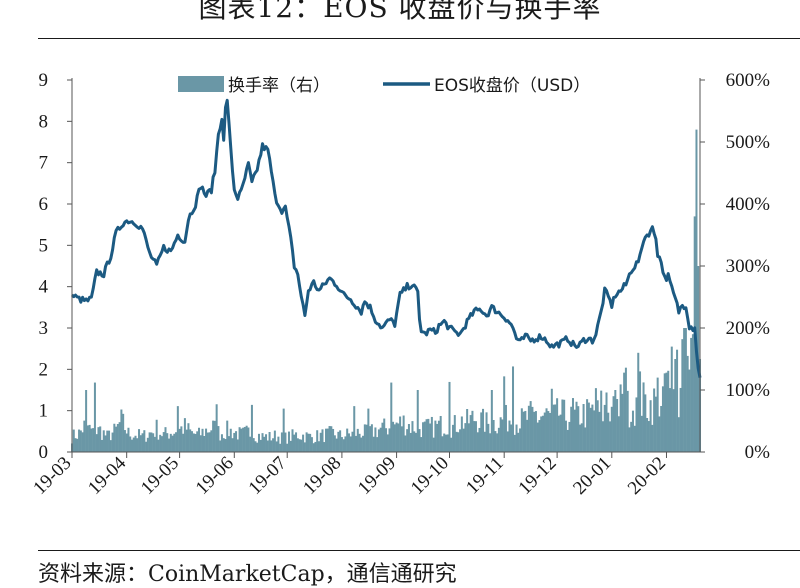  Describe the element at coordinates (419, 550) in the screenshot. I see `bottom-rule` at that location.